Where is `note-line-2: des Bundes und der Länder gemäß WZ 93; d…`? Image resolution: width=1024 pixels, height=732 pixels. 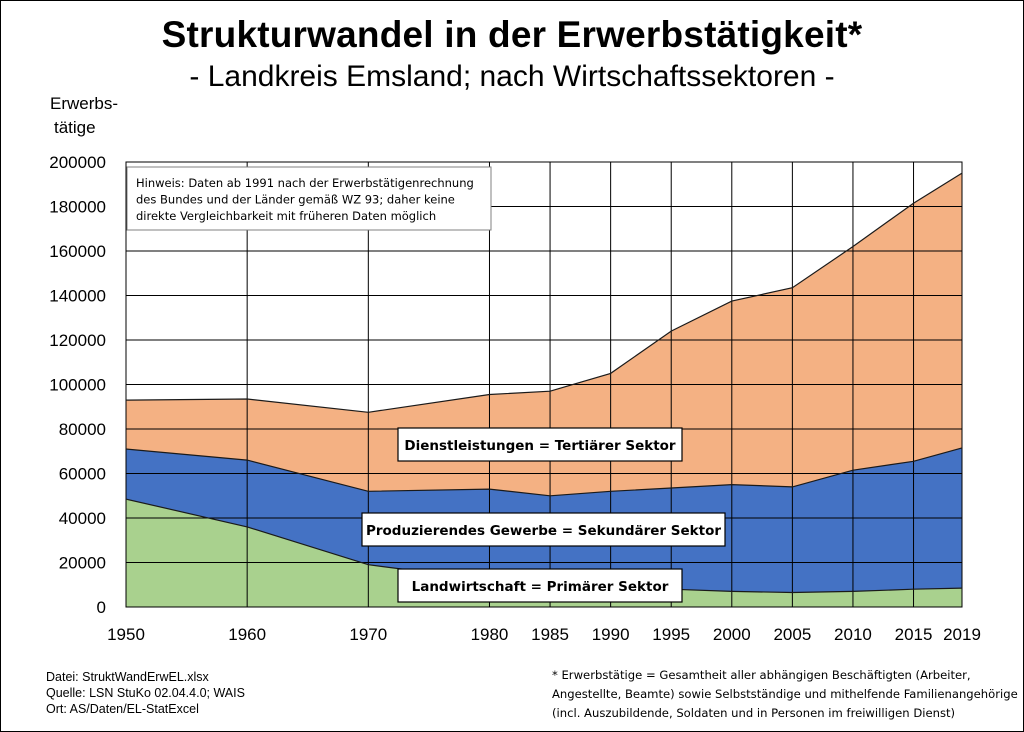 note-line-2: des Bundes und der Länder gemäß WZ 93; d… is located at coordinates (295, 200).